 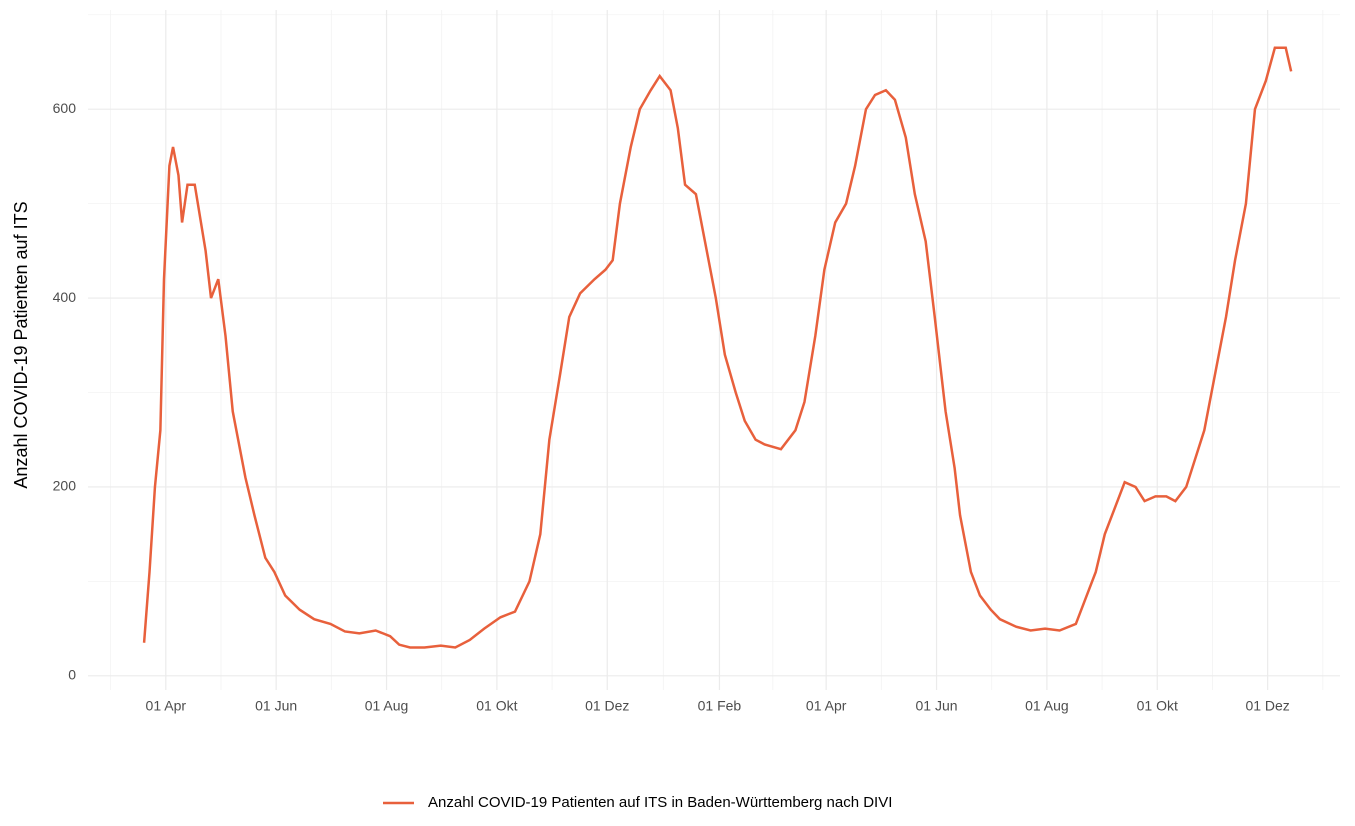 I want to click on y-tick-label: 0, so click(x=72, y=675).